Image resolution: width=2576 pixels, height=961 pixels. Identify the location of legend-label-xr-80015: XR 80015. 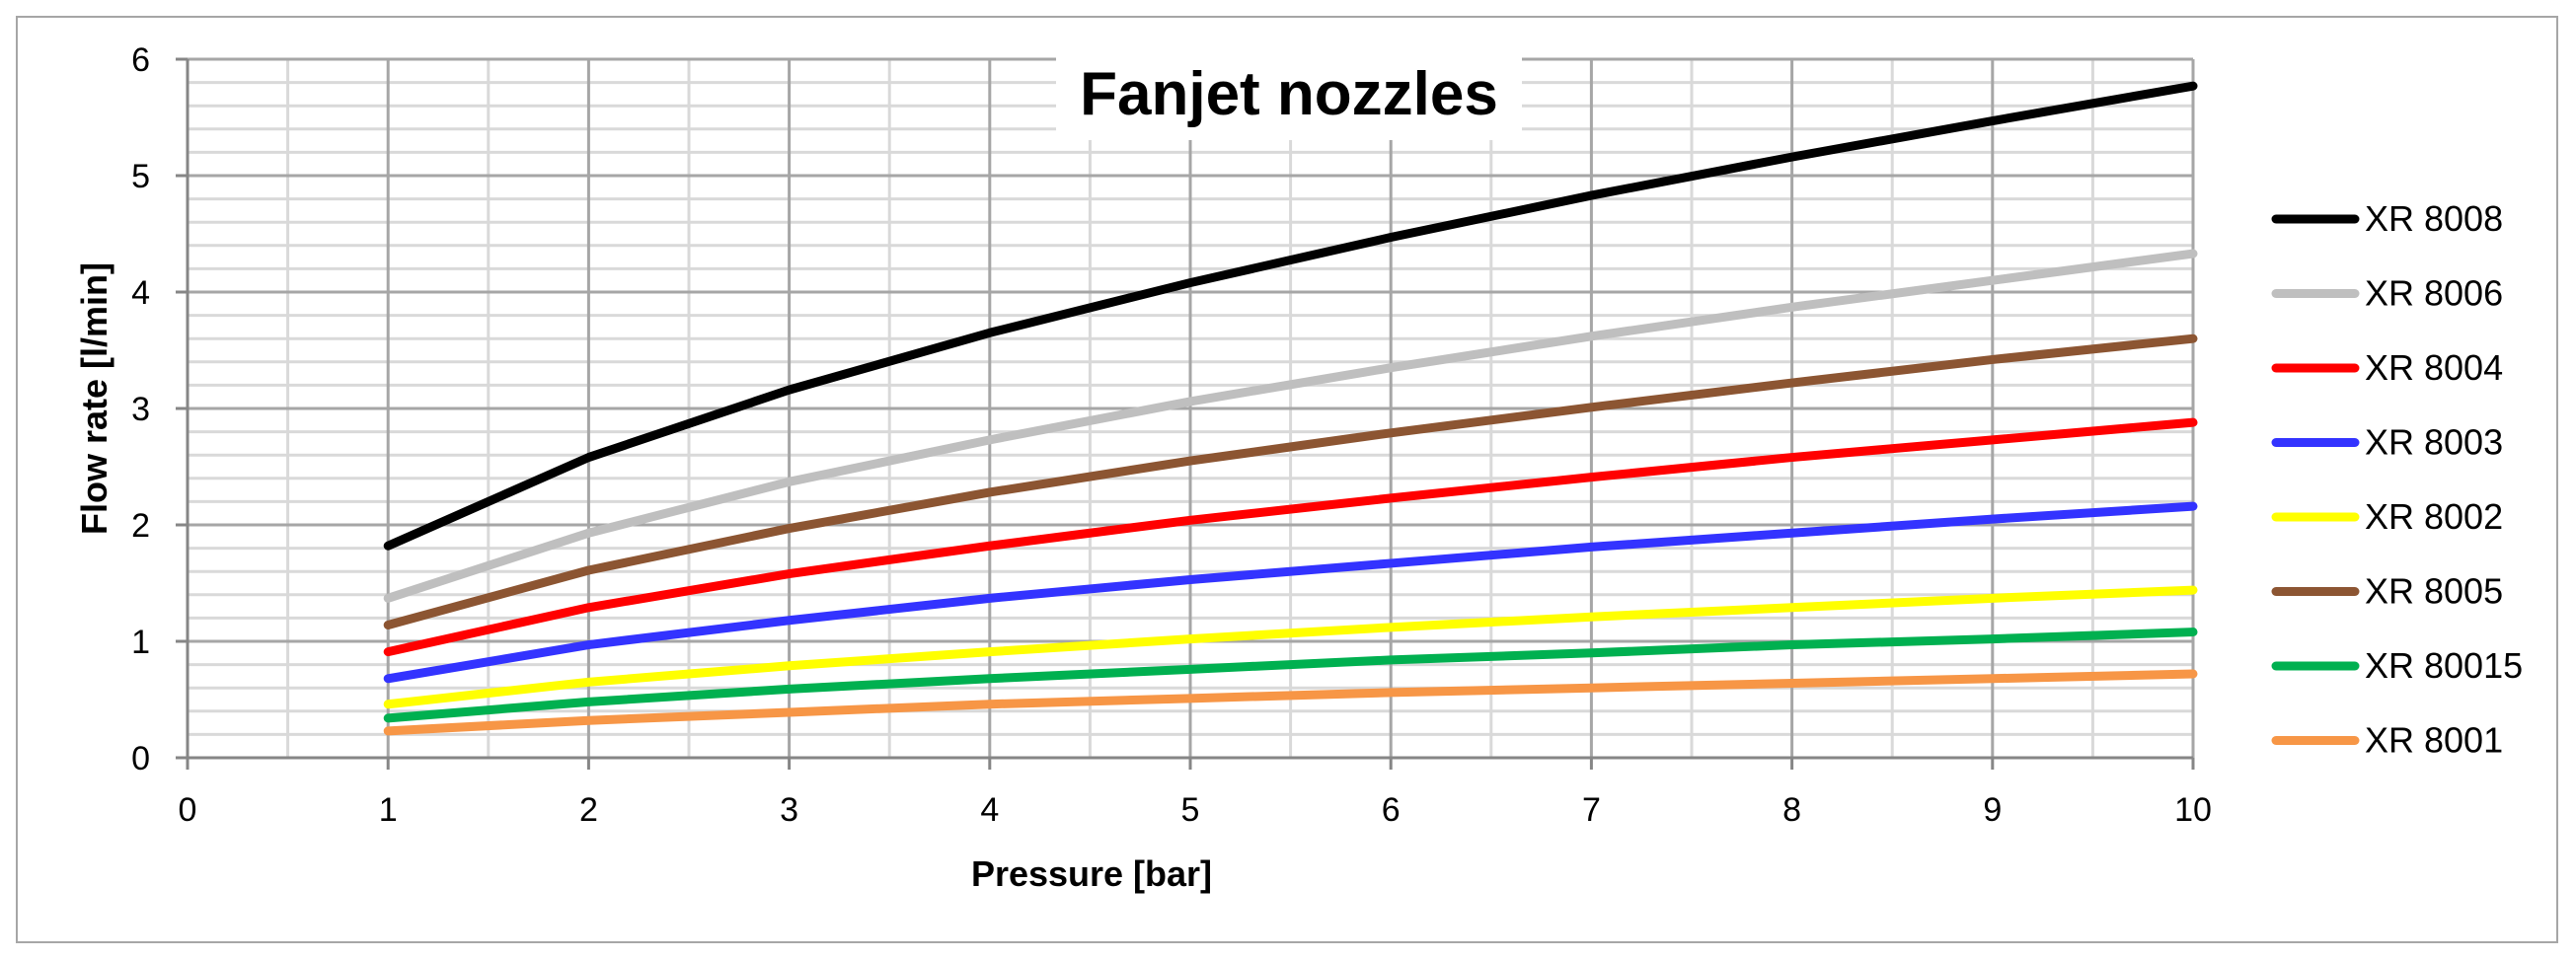
(2444, 665).